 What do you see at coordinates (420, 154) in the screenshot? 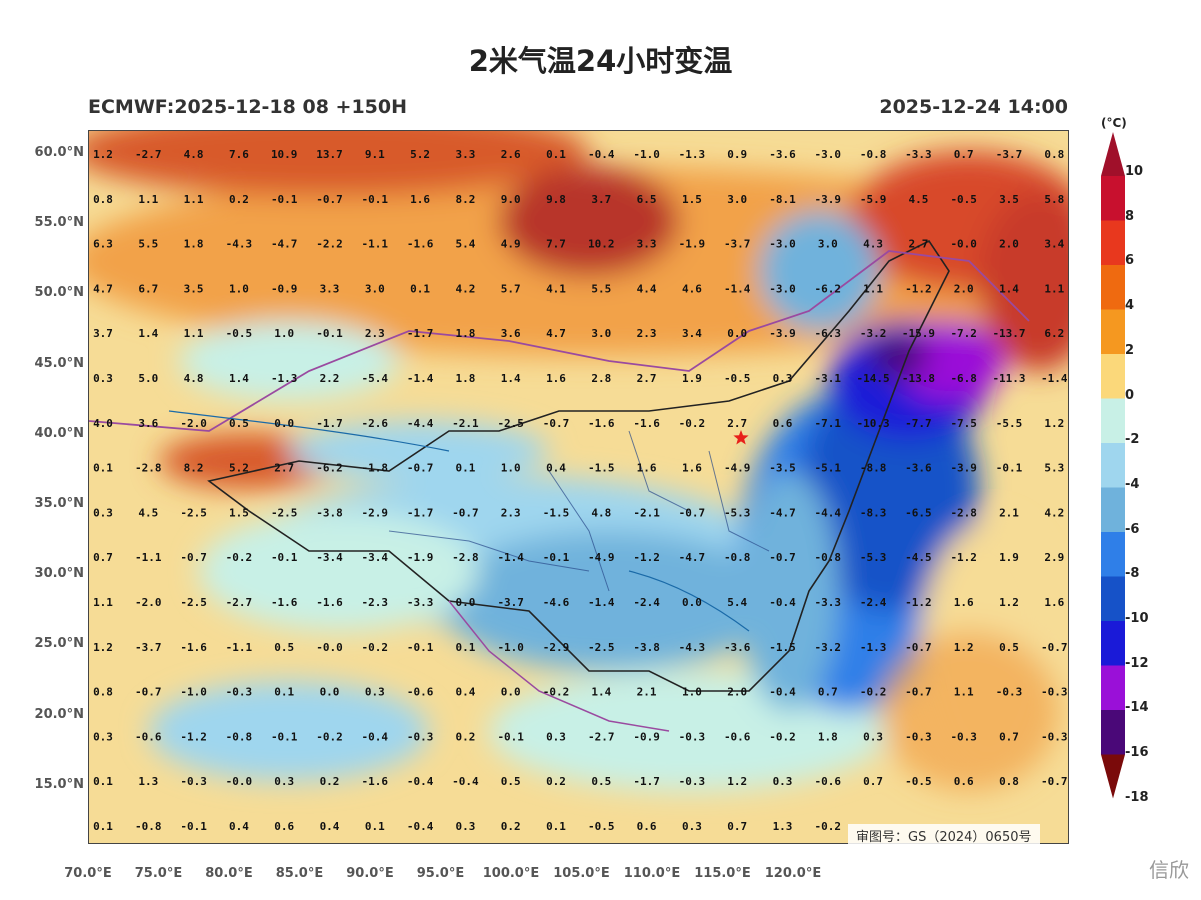
I see `grid-value: 5.2` at bounding box center [420, 154].